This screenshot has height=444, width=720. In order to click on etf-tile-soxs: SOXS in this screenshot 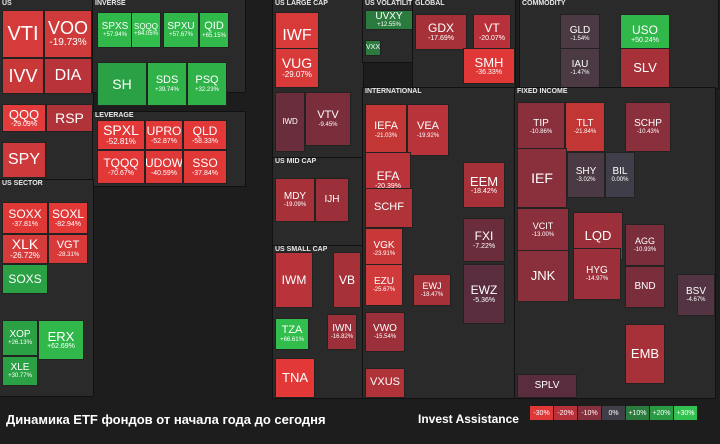, I will do `click(25, 279)`.